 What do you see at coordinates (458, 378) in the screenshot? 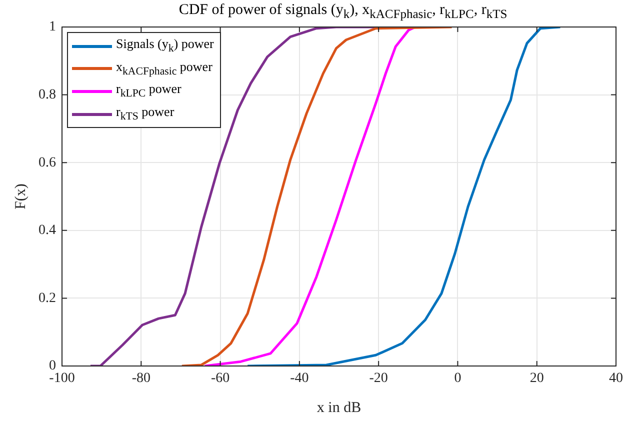
I see `x-tick-label: 0` at bounding box center [458, 378].